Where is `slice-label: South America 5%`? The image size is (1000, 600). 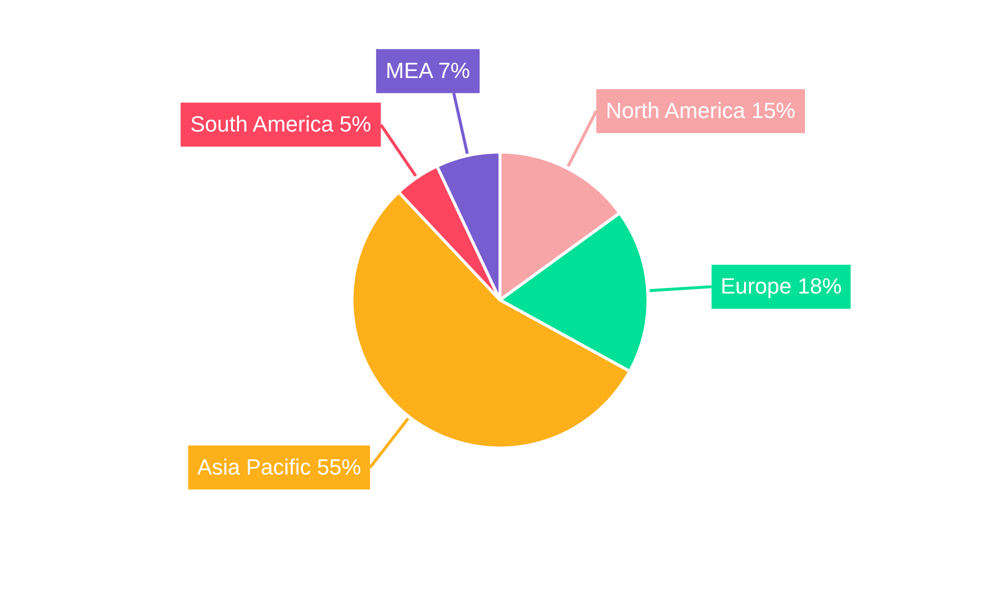 slice-label: South America 5% is located at coordinates (281, 124).